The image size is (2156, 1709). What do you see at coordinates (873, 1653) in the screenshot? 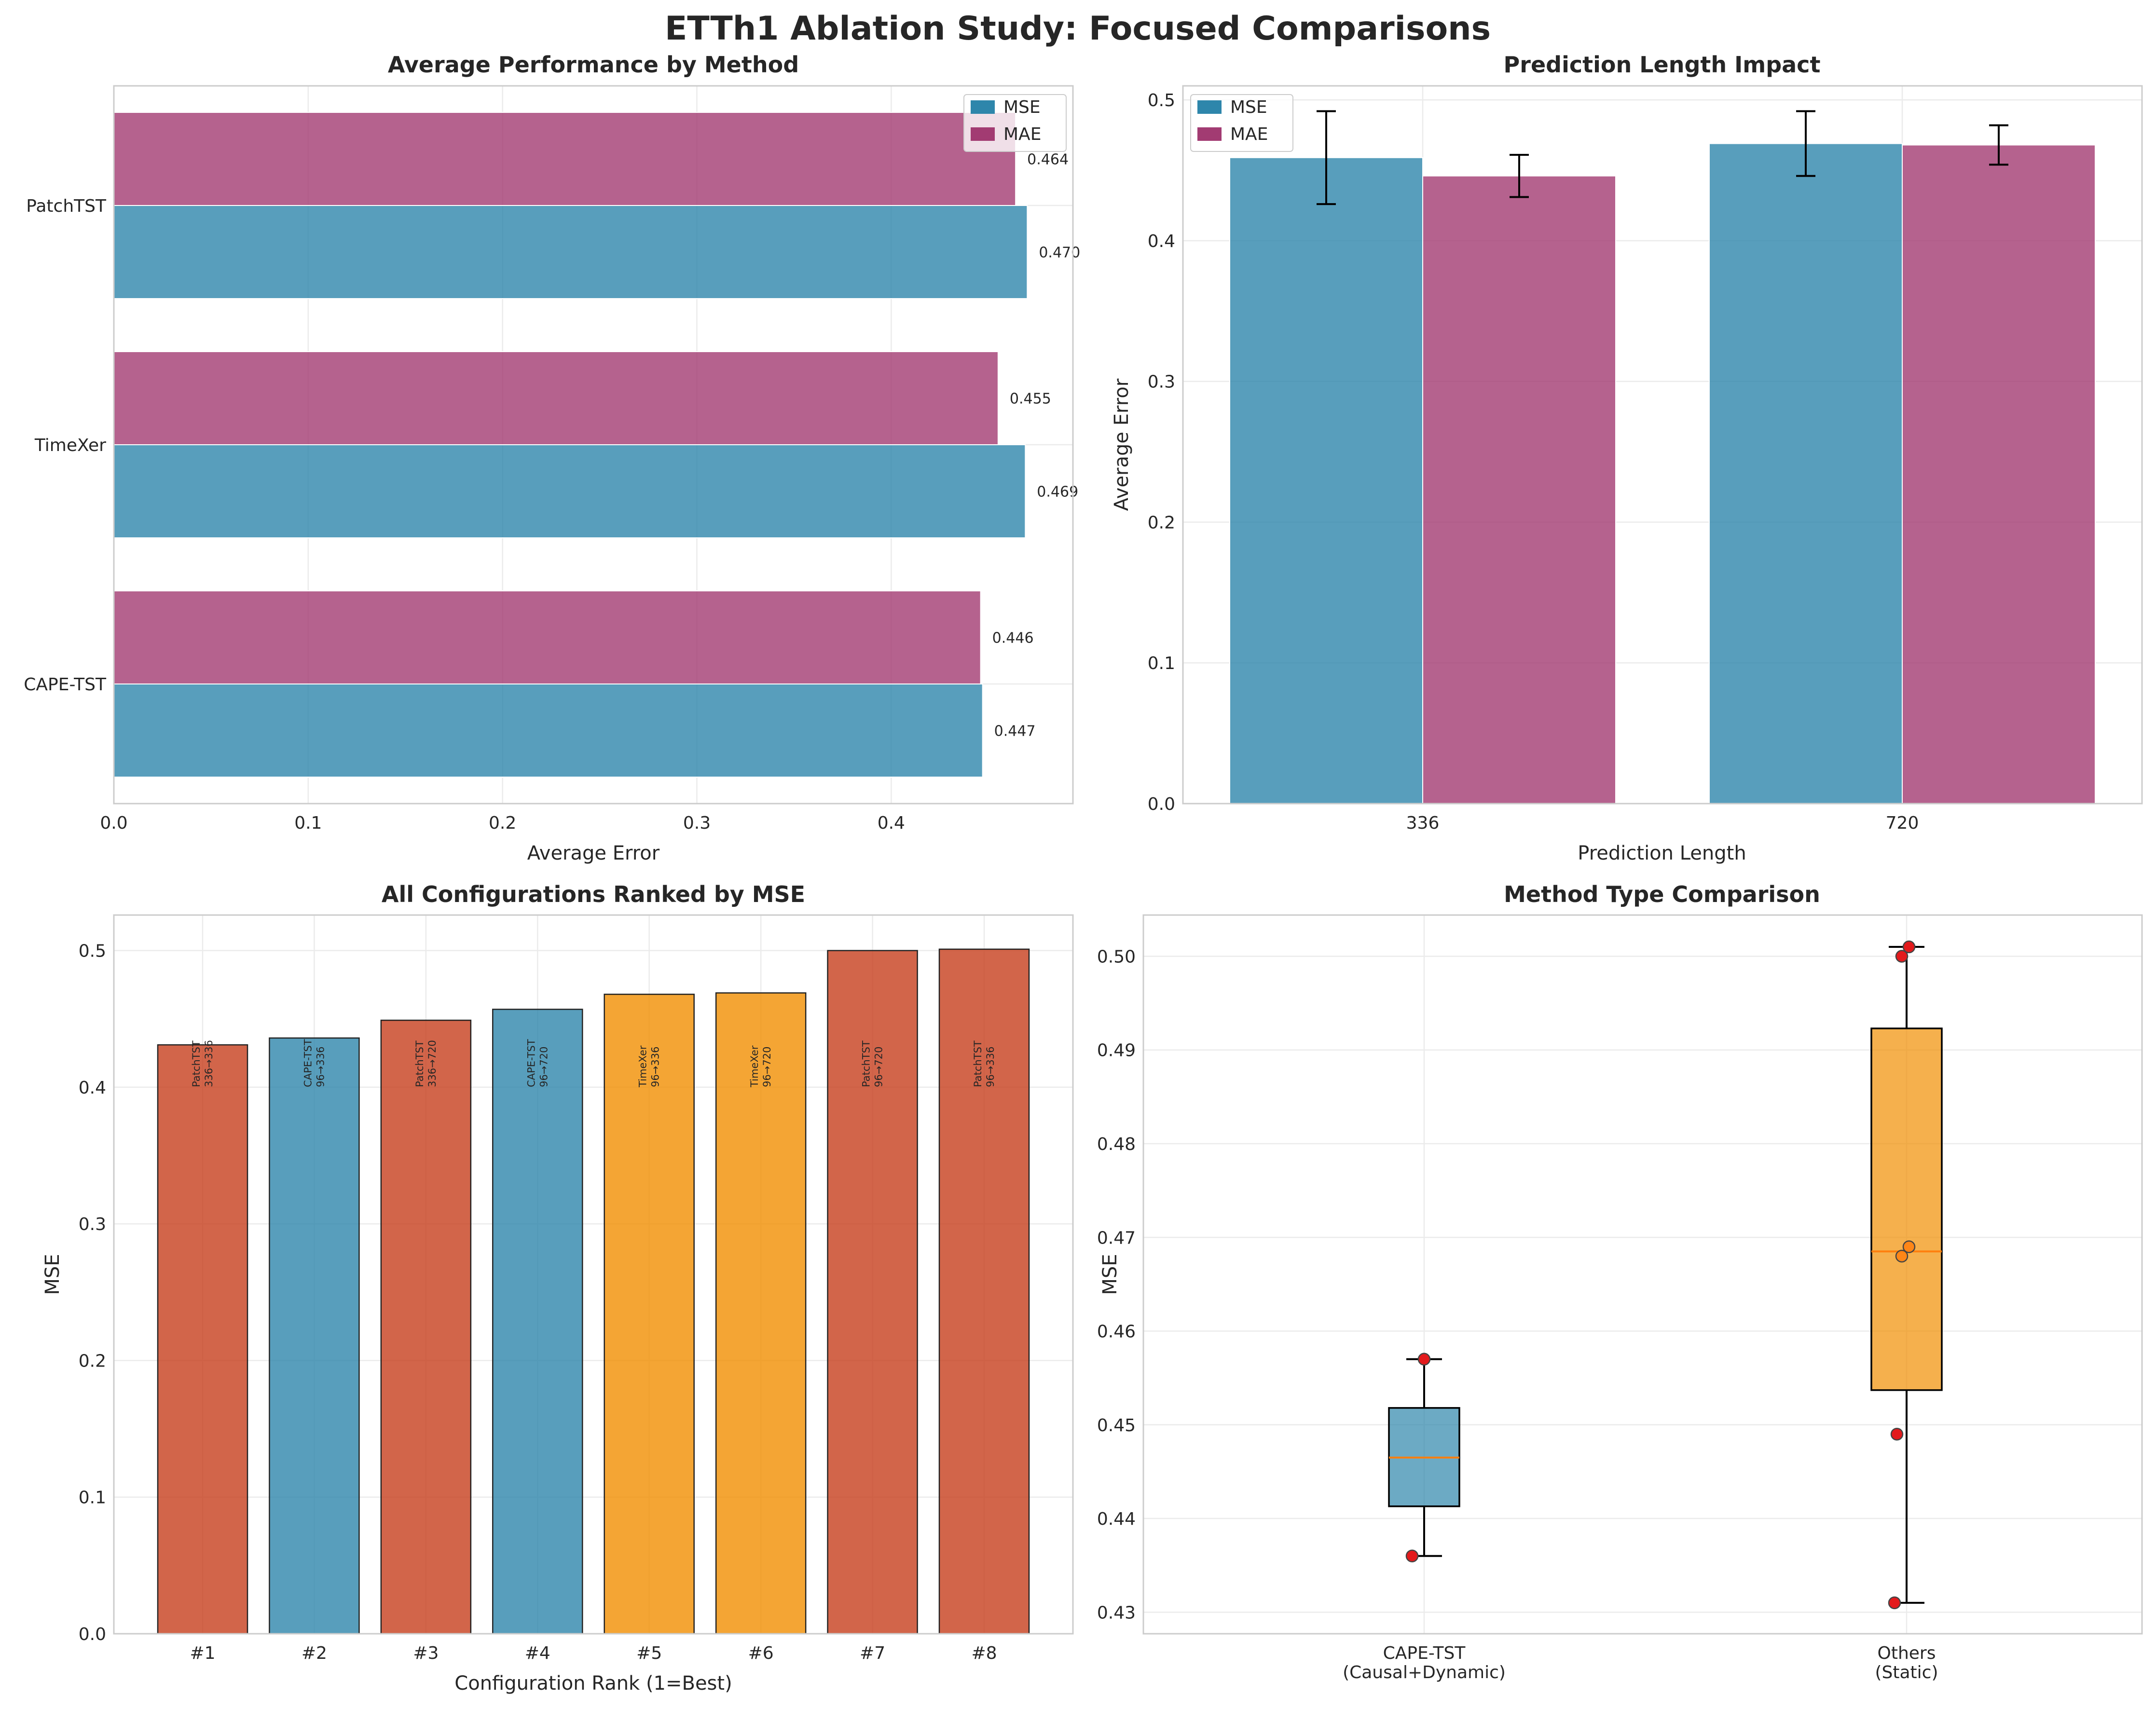
I see `x-tick-label: #7` at bounding box center [873, 1653].